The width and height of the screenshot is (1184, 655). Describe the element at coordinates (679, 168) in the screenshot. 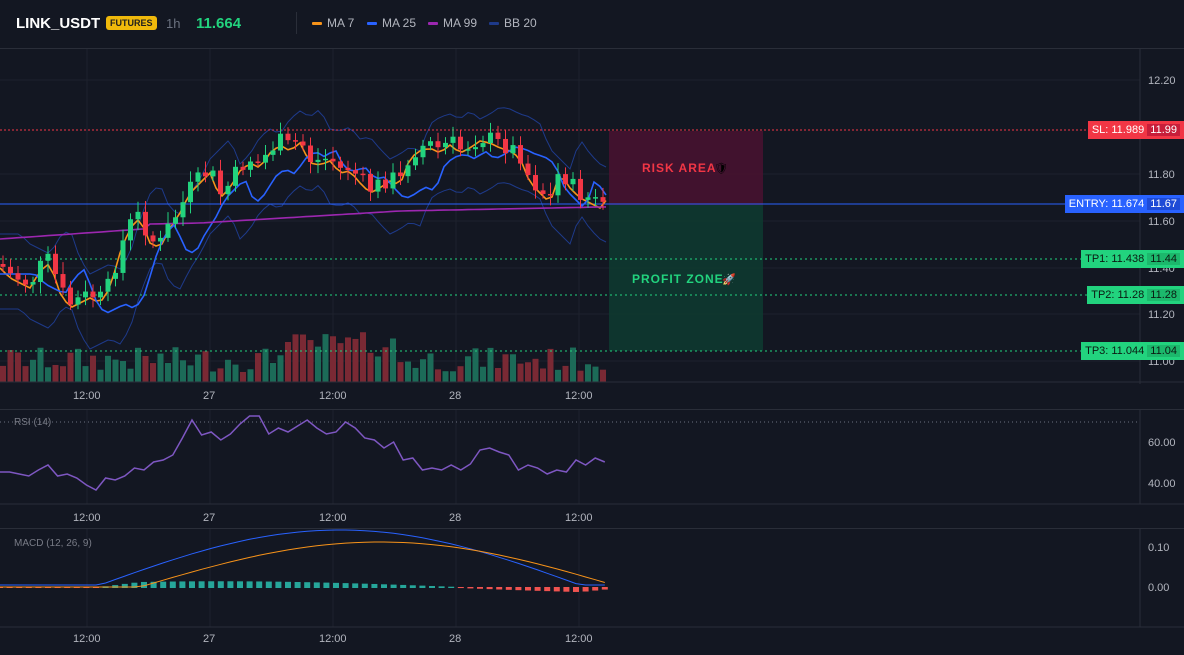

I see `risk-zone-label: RISK AREA` at that location.